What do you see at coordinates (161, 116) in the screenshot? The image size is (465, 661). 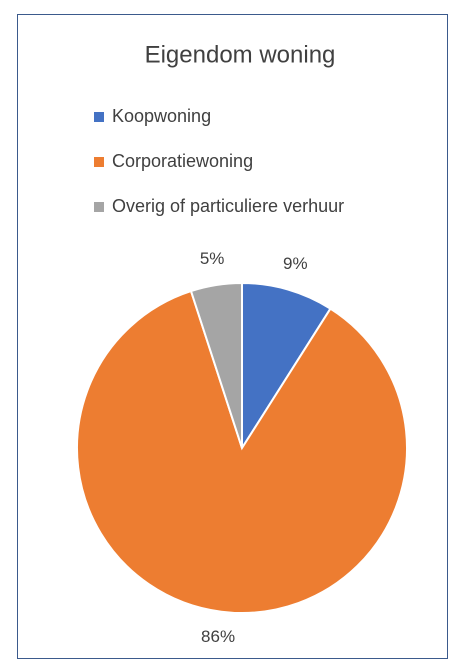 I see `legend-label: Koopwoning` at bounding box center [161, 116].